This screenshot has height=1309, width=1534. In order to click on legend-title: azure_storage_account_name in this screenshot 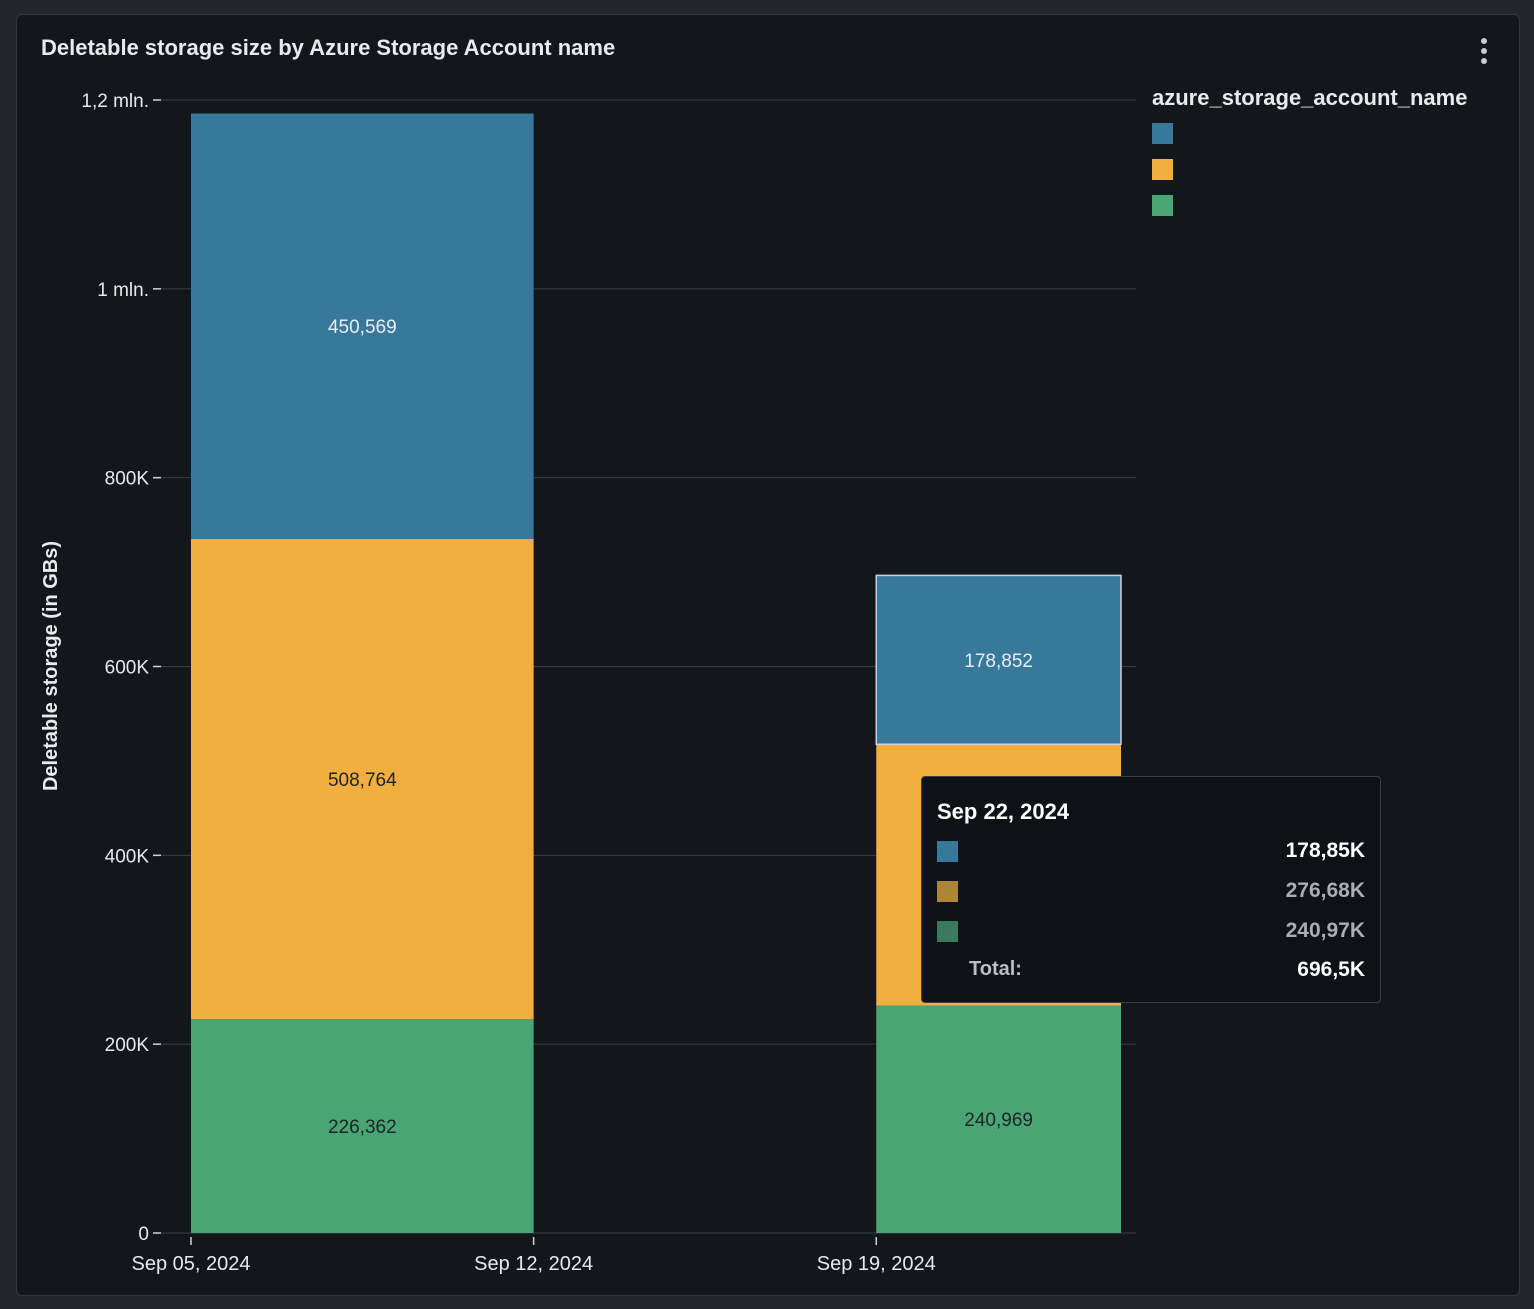, I will do `click(1310, 97)`.